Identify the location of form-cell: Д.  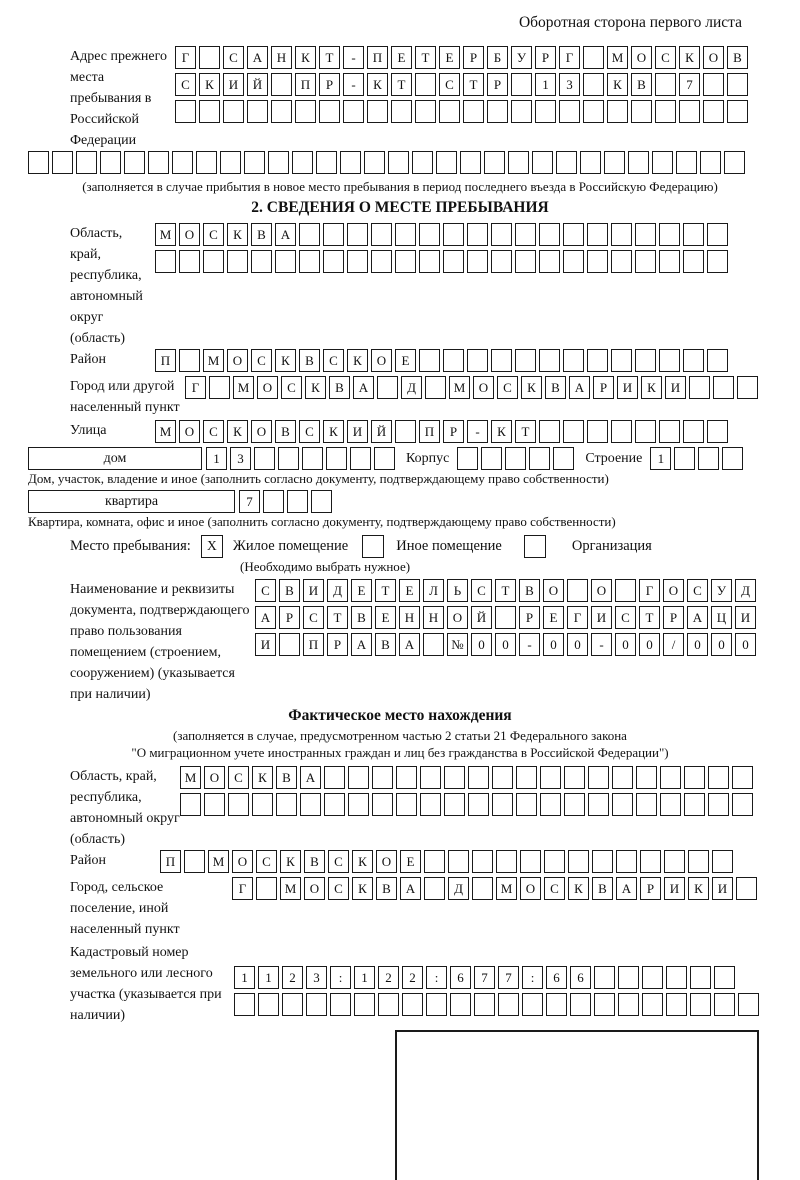
(411, 387).